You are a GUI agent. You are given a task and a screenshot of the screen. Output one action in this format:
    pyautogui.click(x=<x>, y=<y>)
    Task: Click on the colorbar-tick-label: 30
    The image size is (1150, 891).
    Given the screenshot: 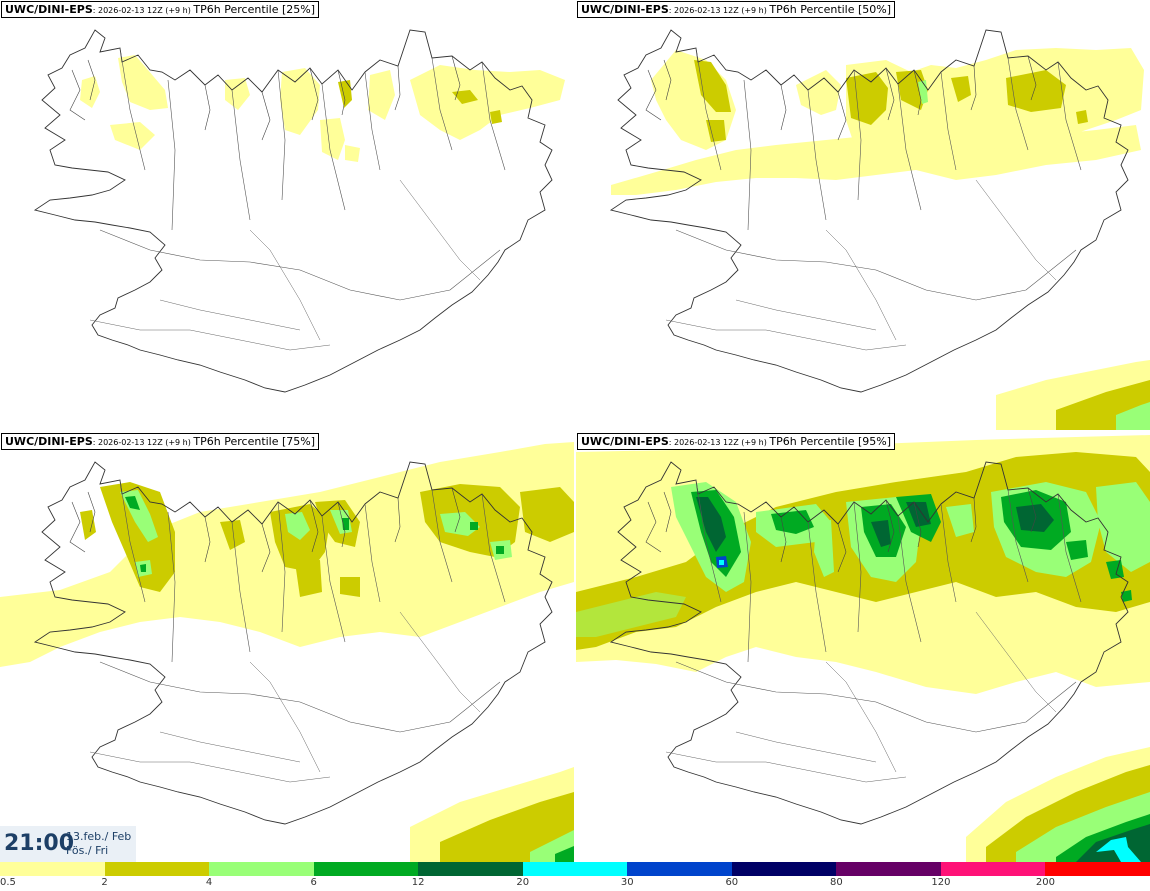 What is the action you would take?
    pyautogui.click(x=627, y=882)
    